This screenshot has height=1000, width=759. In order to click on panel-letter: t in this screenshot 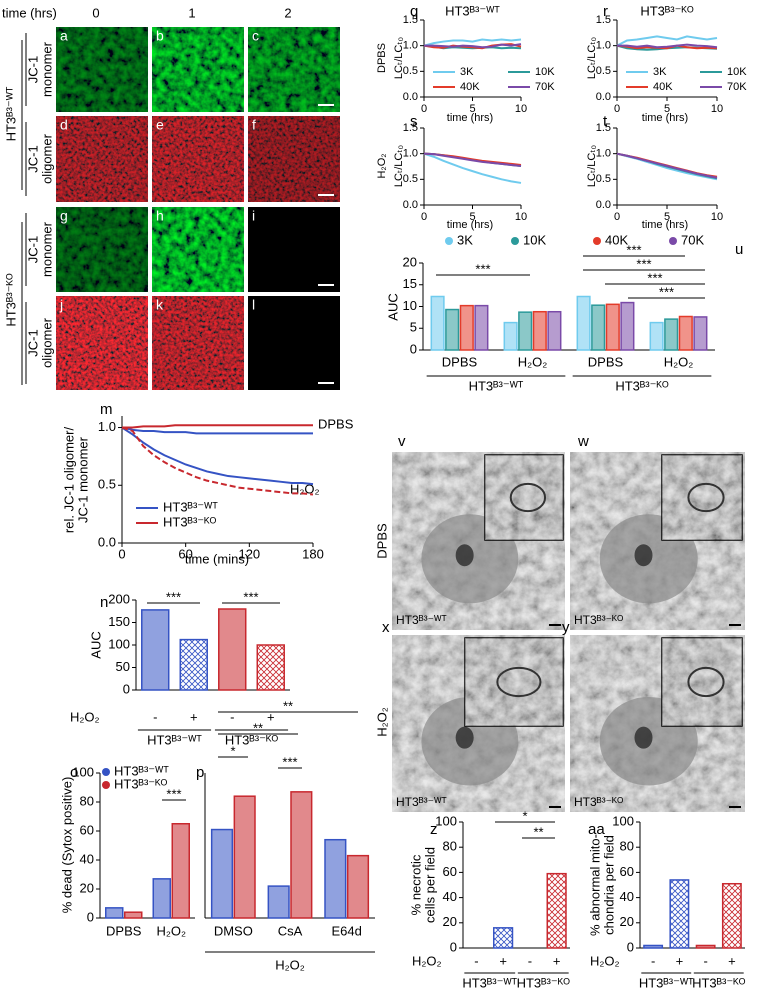, I will do `click(605, 121)`.